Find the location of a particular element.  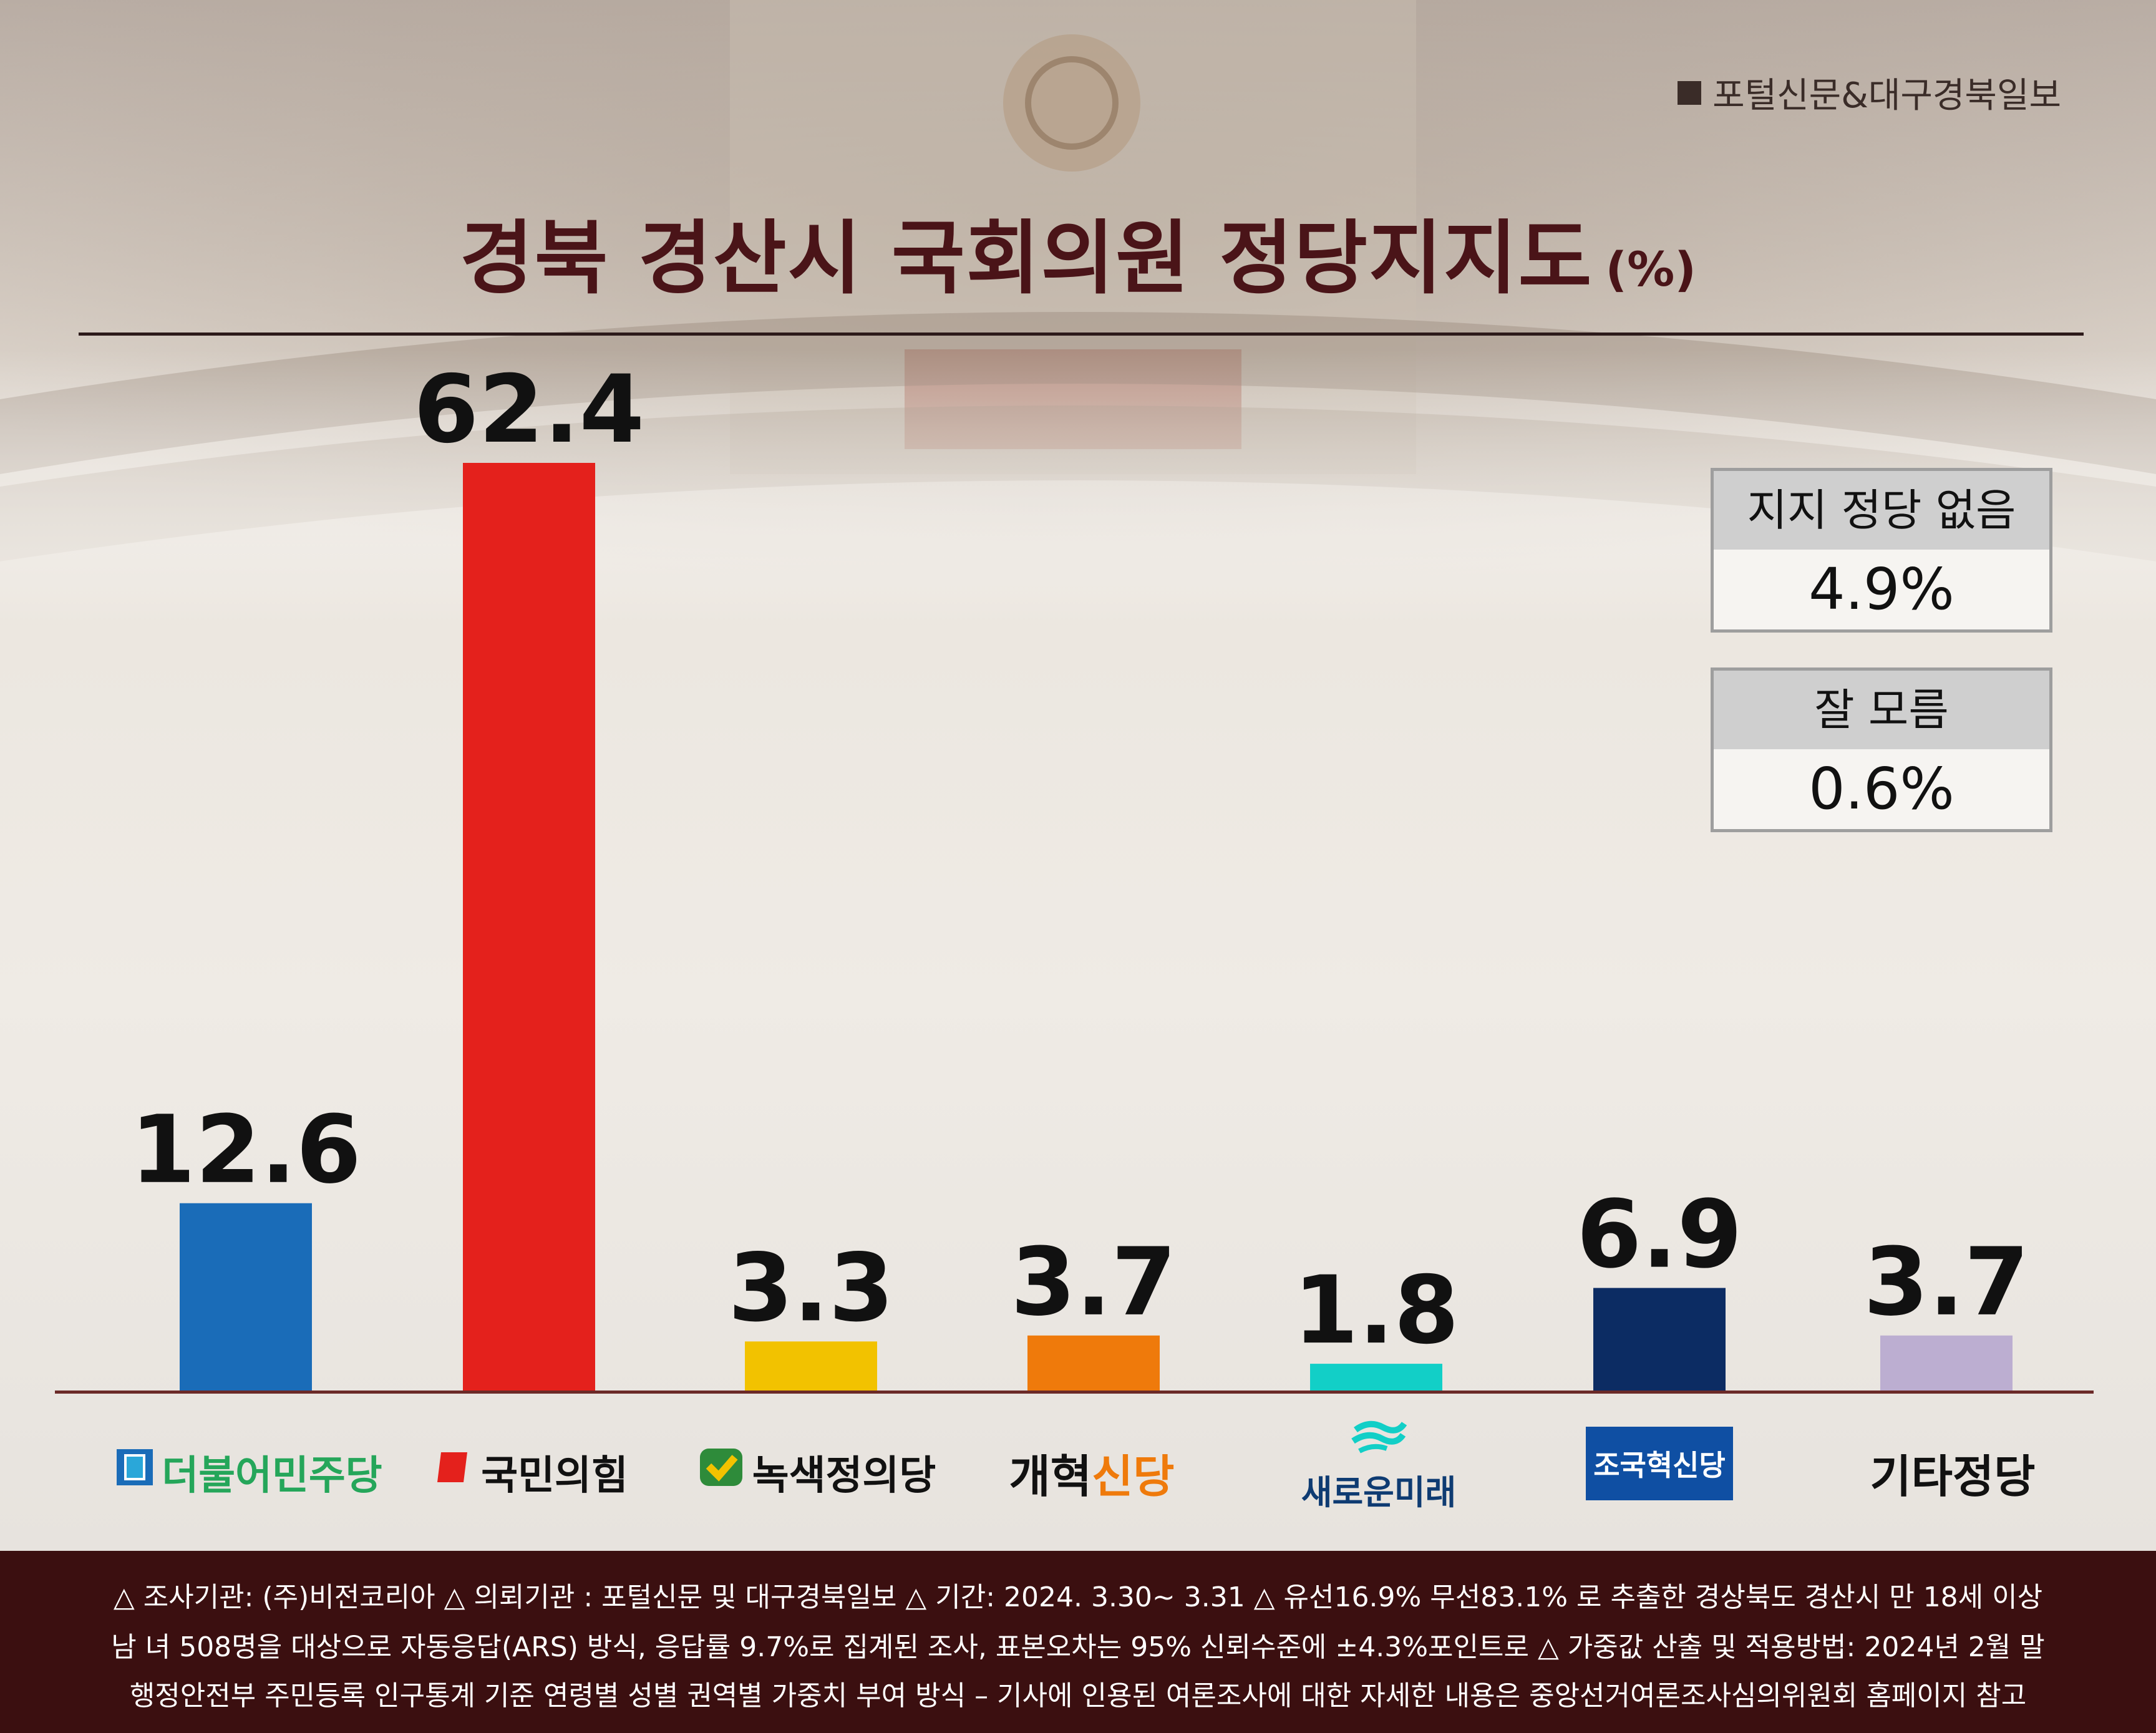

dont-know-value: 0.6% is located at coordinates (1881, 788).